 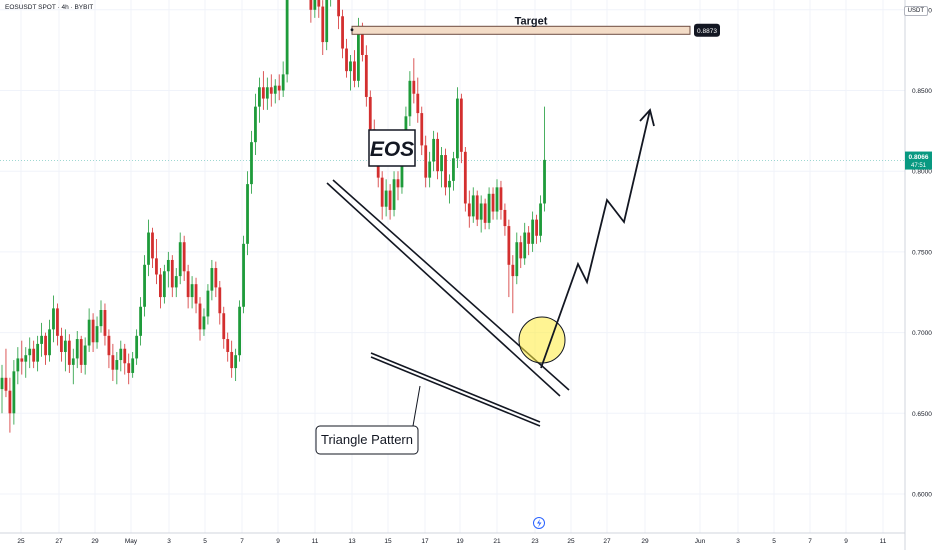 What do you see at coordinates (919, 157) in the screenshot?
I see `current-price-value: 0.8066` at bounding box center [919, 157].